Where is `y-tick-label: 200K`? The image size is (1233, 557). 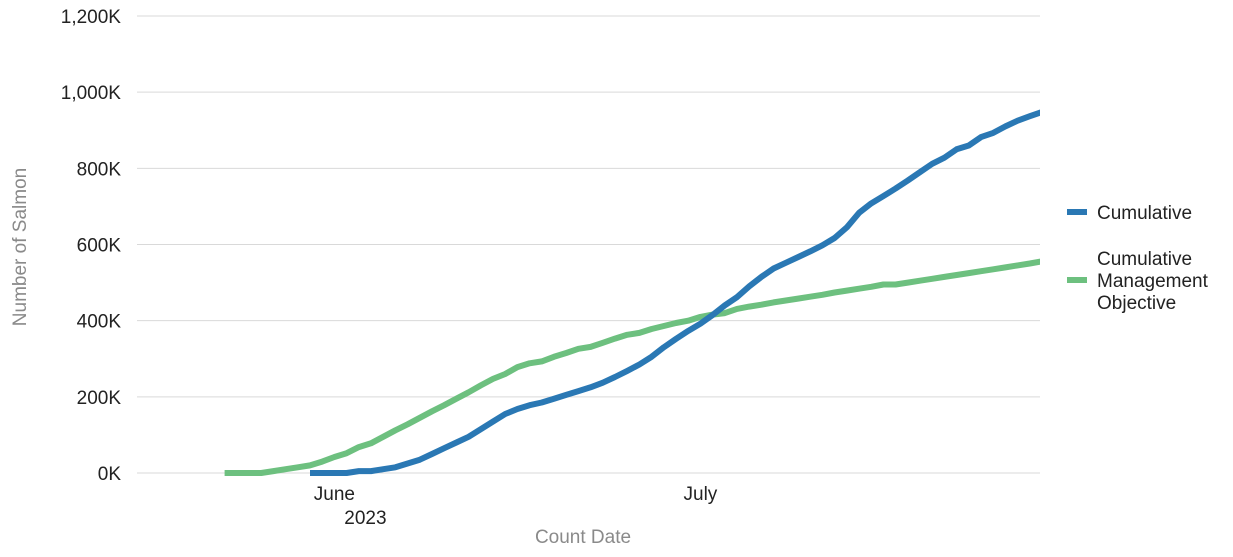
y-tick-label: 200K is located at coordinates (99, 398).